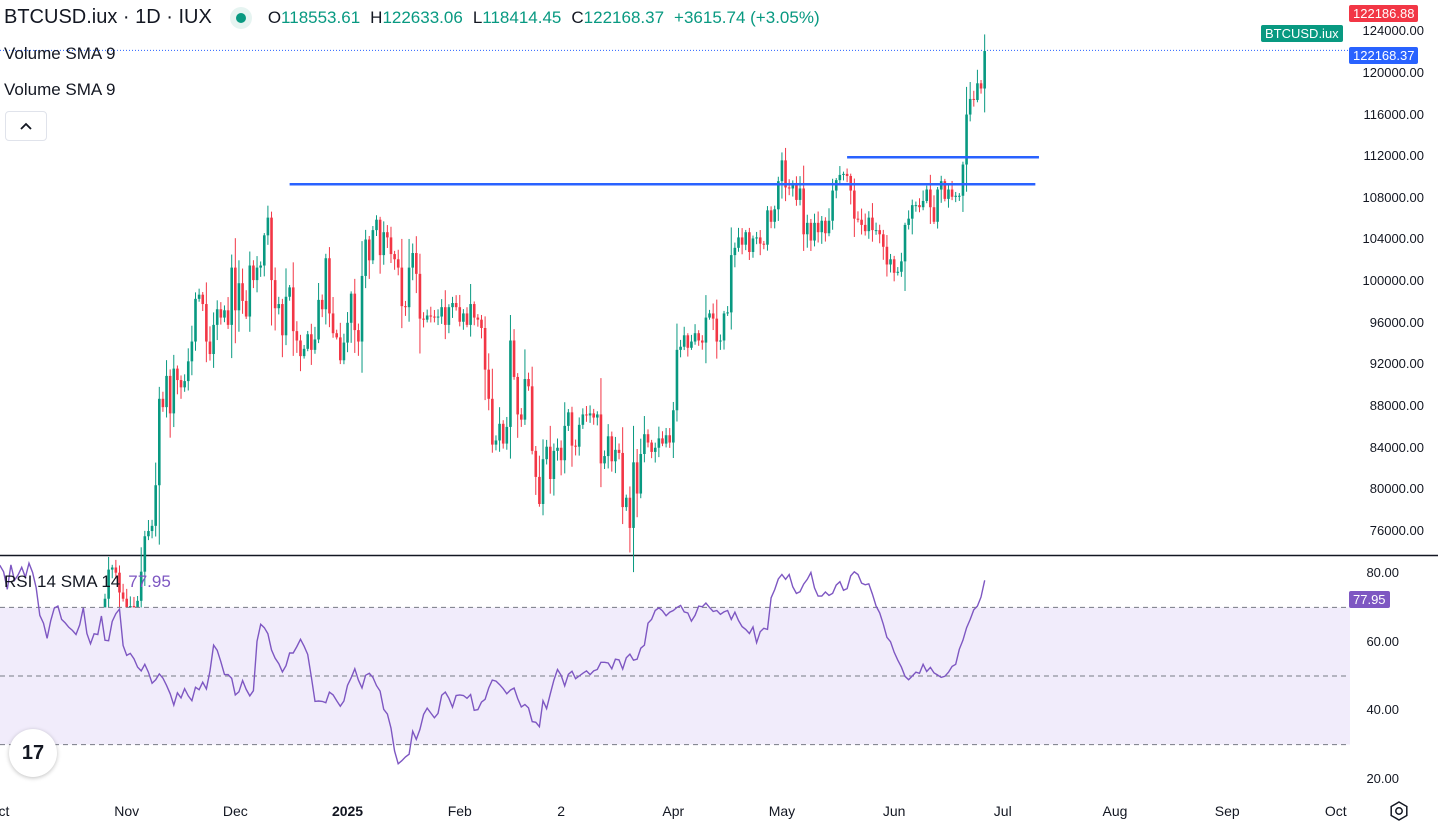 This screenshot has width=1438, height=822. What do you see at coordinates (459, 811) in the screenshot?
I see `time-tick-label: Feb` at bounding box center [459, 811].